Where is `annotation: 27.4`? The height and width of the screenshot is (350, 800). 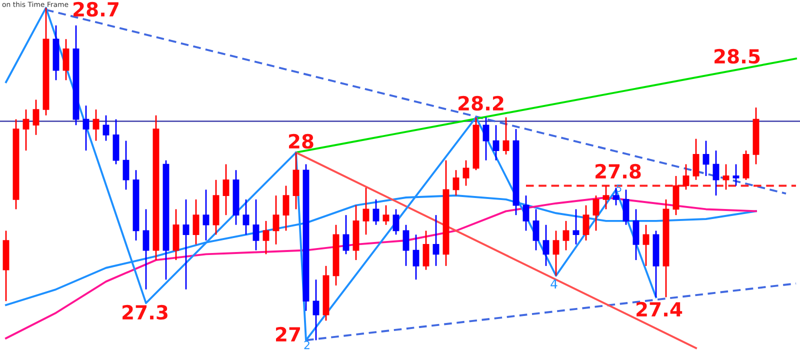 annotation: 27.4 is located at coordinates (659, 309).